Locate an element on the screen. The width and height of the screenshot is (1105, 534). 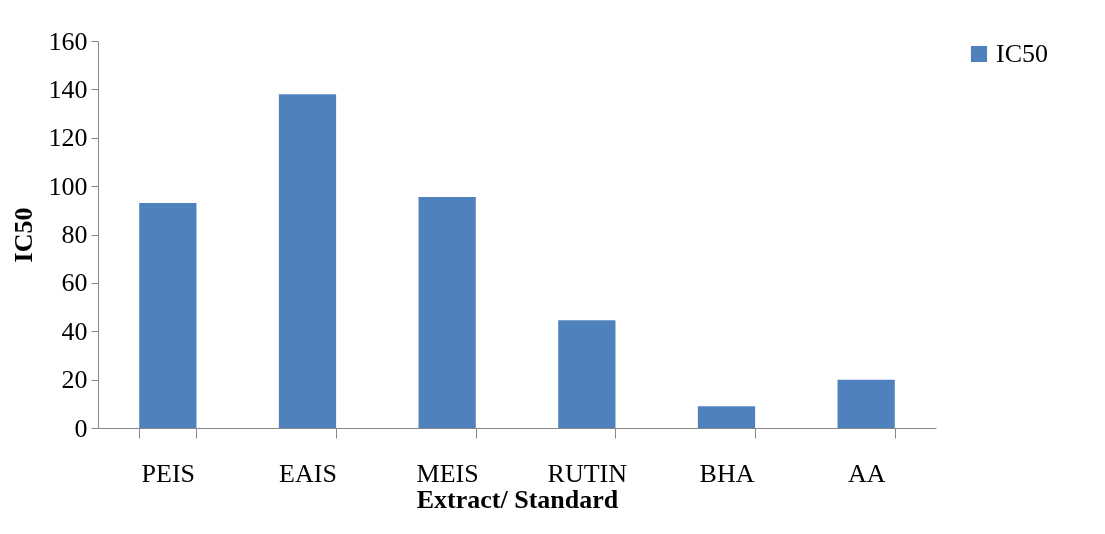
x-tick-label: AA is located at coordinates (866, 473).